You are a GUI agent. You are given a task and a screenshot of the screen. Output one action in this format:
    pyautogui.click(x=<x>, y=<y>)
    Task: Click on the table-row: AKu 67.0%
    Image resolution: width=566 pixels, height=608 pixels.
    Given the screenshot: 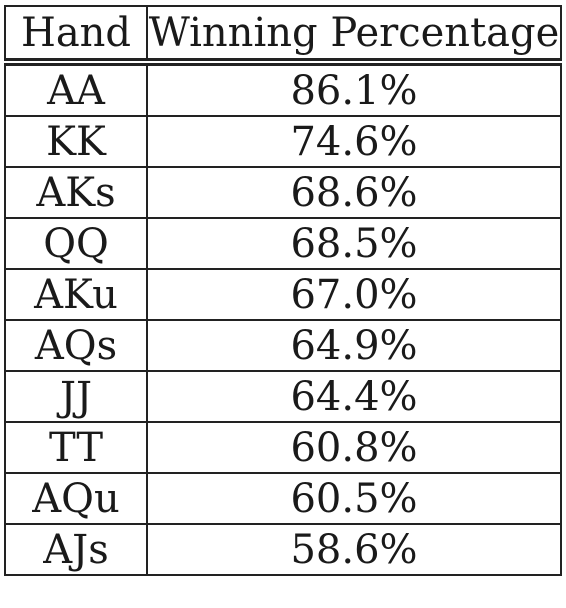 What is the action you would take?
    pyautogui.click(x=283, y=294)
    